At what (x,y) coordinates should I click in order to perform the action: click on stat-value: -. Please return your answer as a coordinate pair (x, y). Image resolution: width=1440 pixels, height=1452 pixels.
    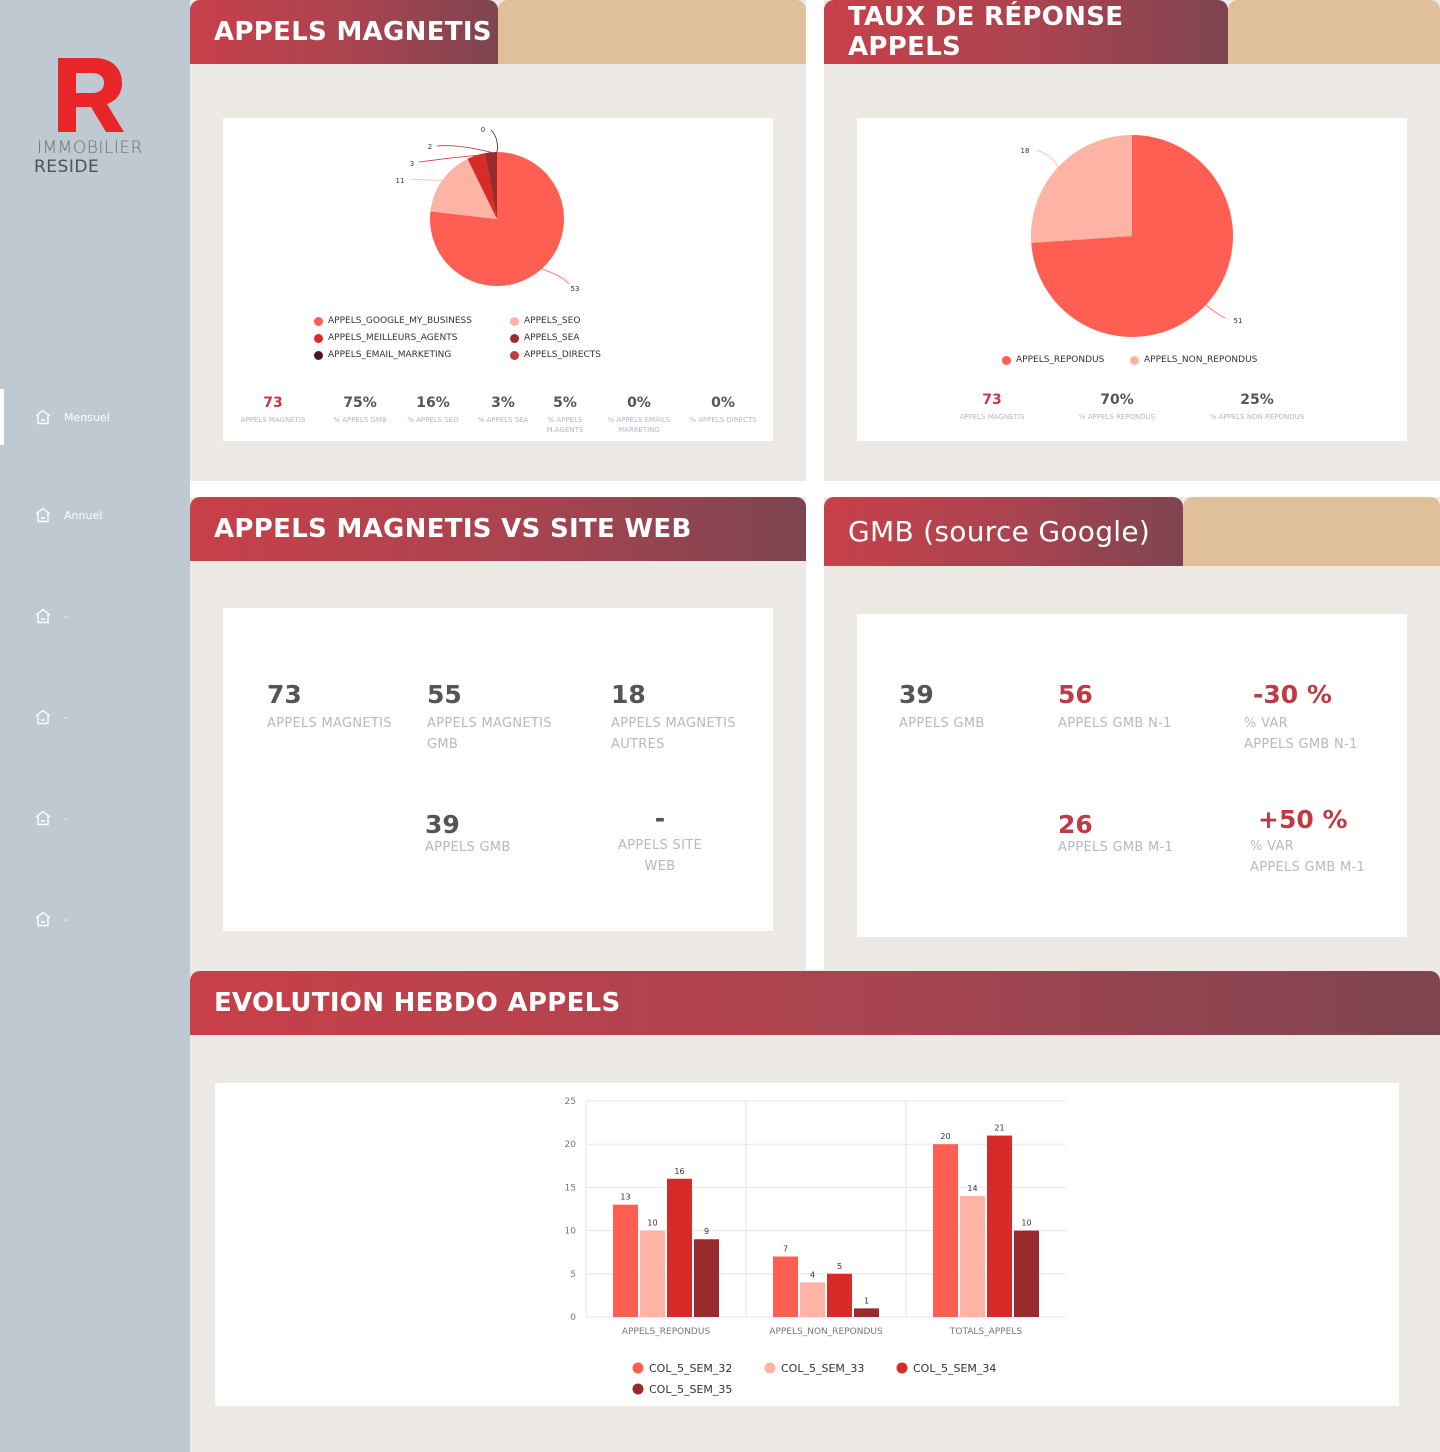
    Looking at the image, I should click on (660, 818).